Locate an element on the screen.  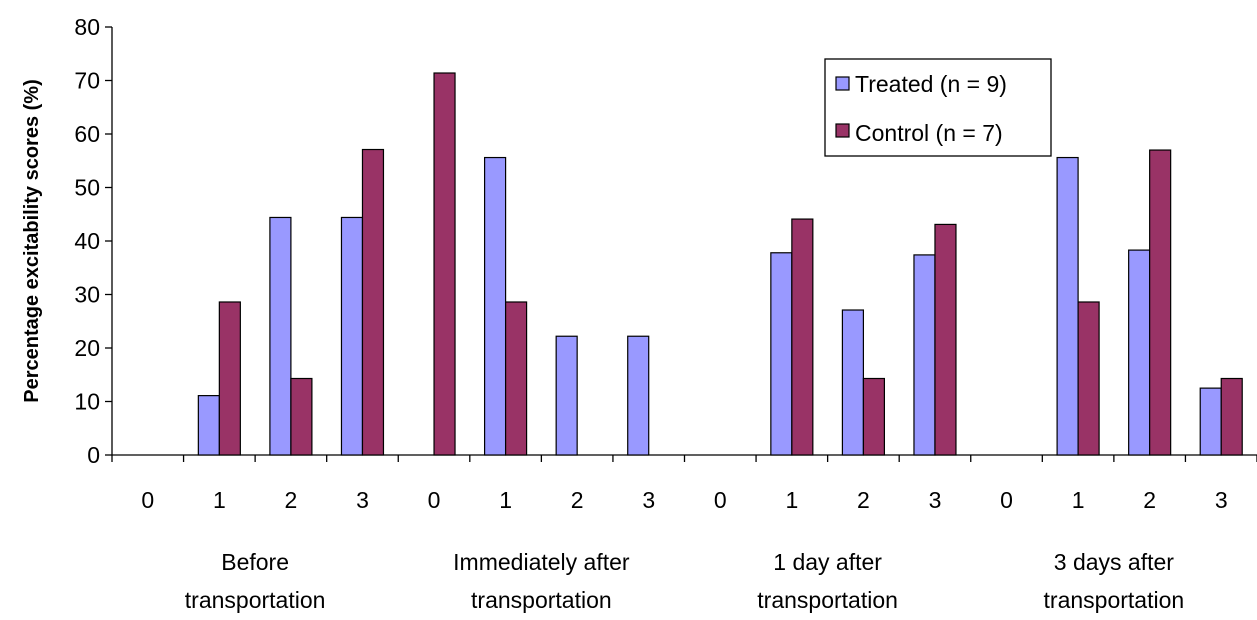
y-ticks: 0 10 20 30 40 50 60 70 80 is located at coordinates (93, 241).